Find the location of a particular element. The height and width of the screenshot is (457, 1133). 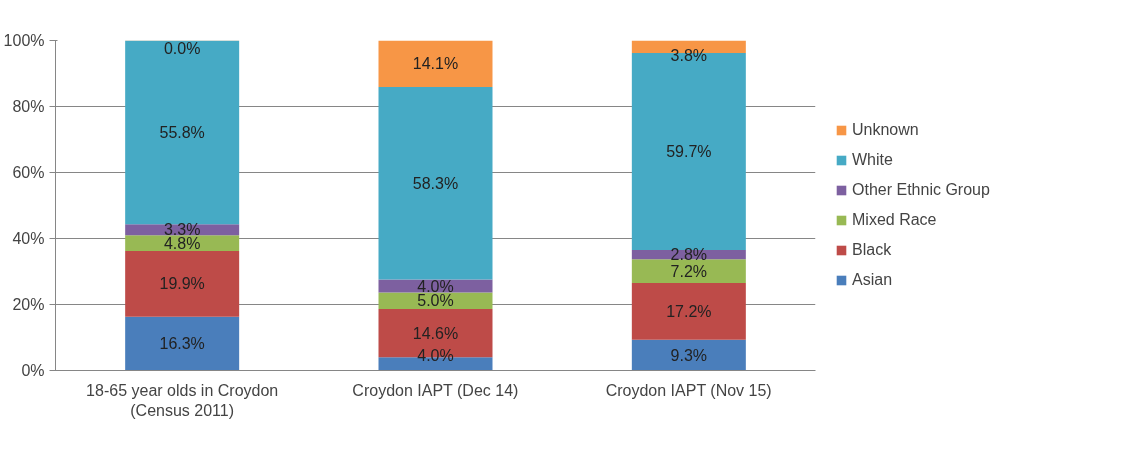

data-label: 55.8% is located at coordinates (182, 132).